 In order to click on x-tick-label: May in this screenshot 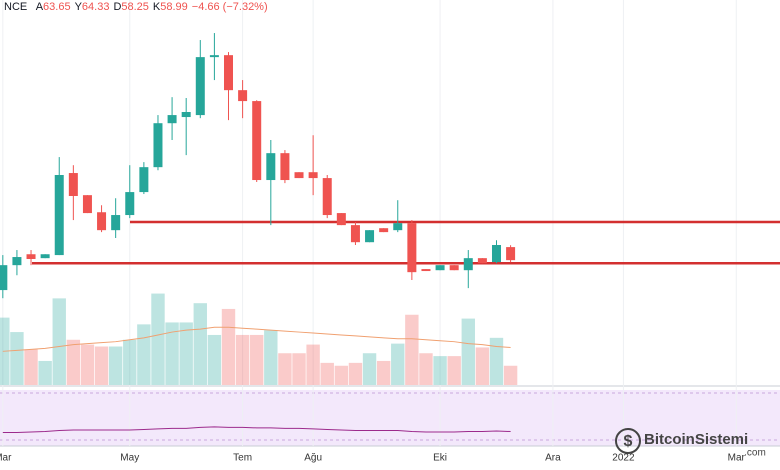, I will do `click(129, 458)`.